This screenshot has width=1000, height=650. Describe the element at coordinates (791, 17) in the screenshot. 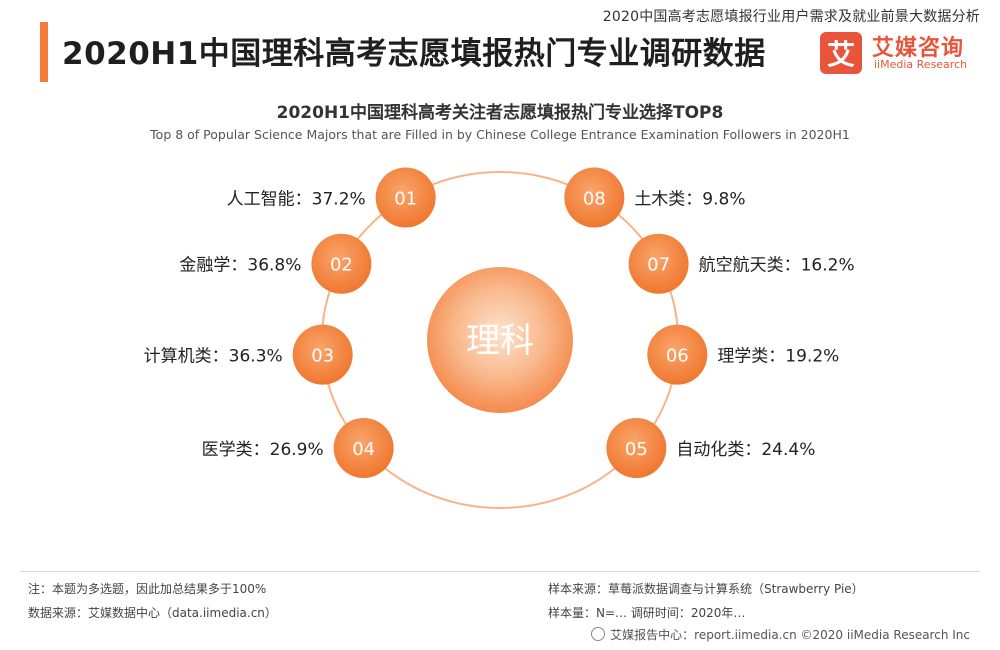

I see `report-name: 2020中国高考志愿填报行业用户需求及就业前景大数据分析` at that location.